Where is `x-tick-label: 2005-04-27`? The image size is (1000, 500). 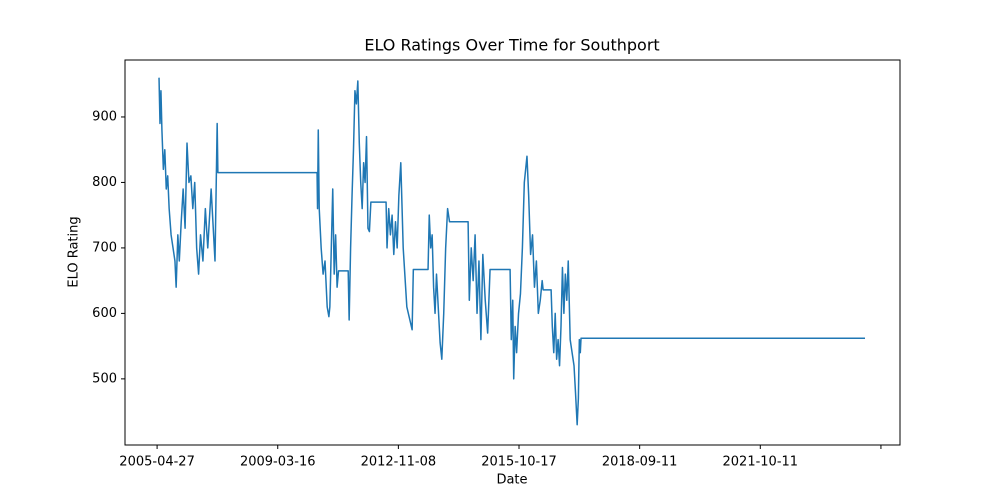 x-tick-label: 2005-04-27 is located at coordinates (157, 462).